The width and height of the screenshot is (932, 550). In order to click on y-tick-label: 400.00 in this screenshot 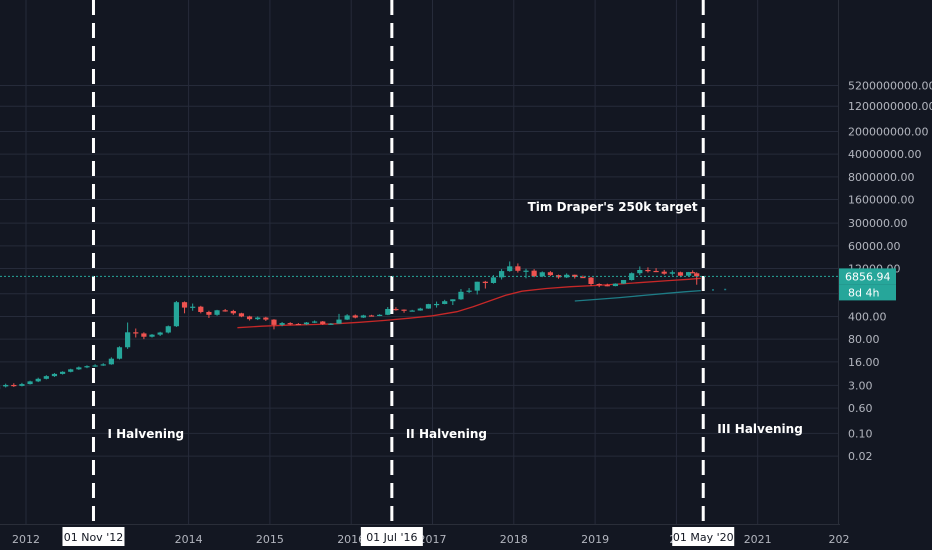, I will do `click(867, 316)`.